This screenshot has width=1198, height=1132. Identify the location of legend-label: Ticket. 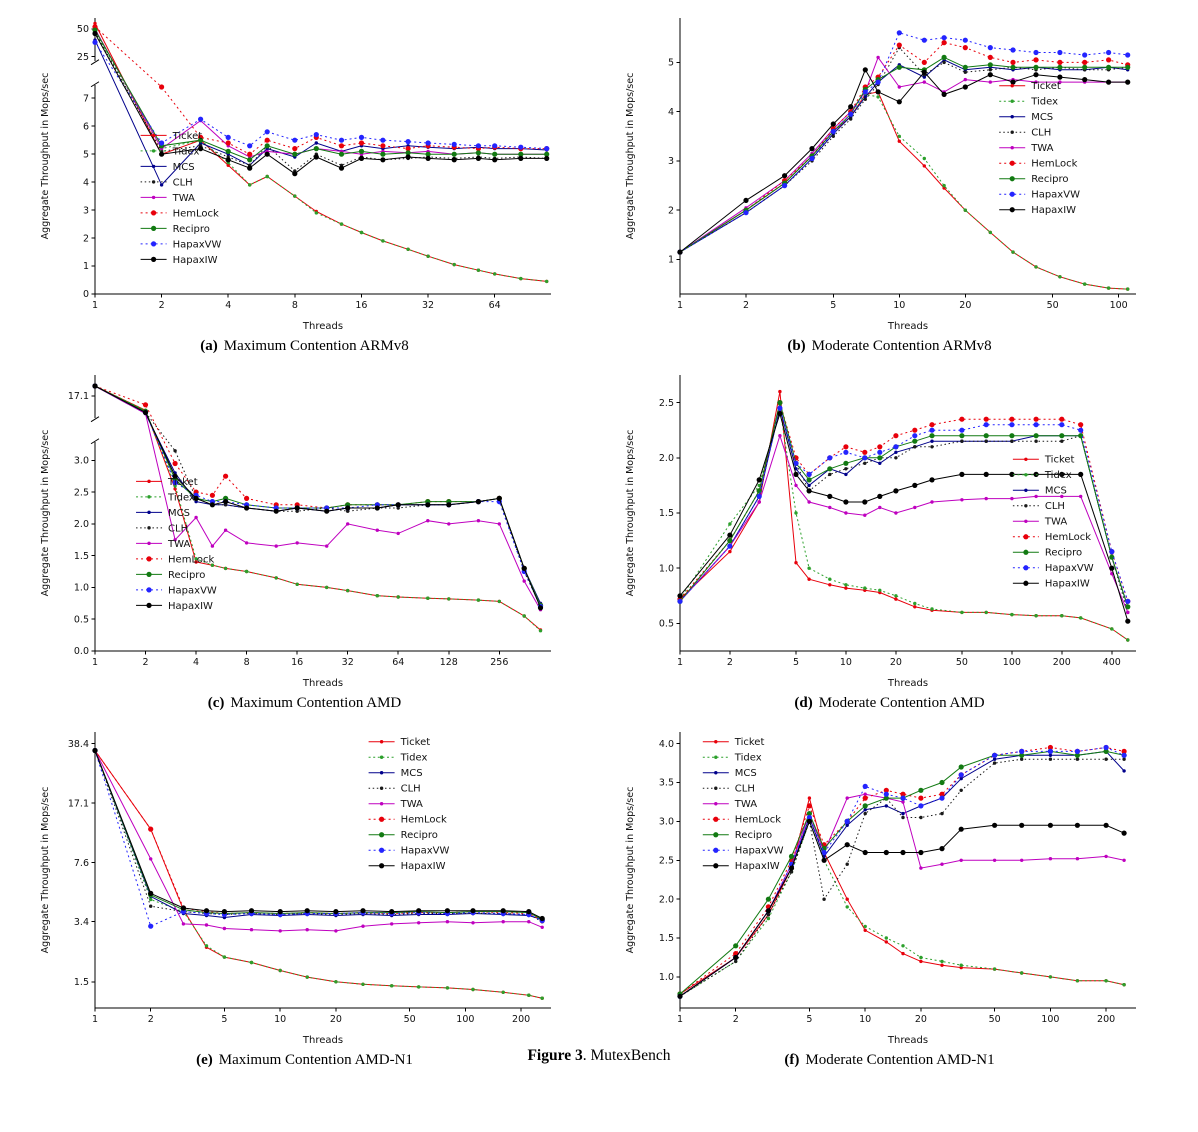
(748, 742).